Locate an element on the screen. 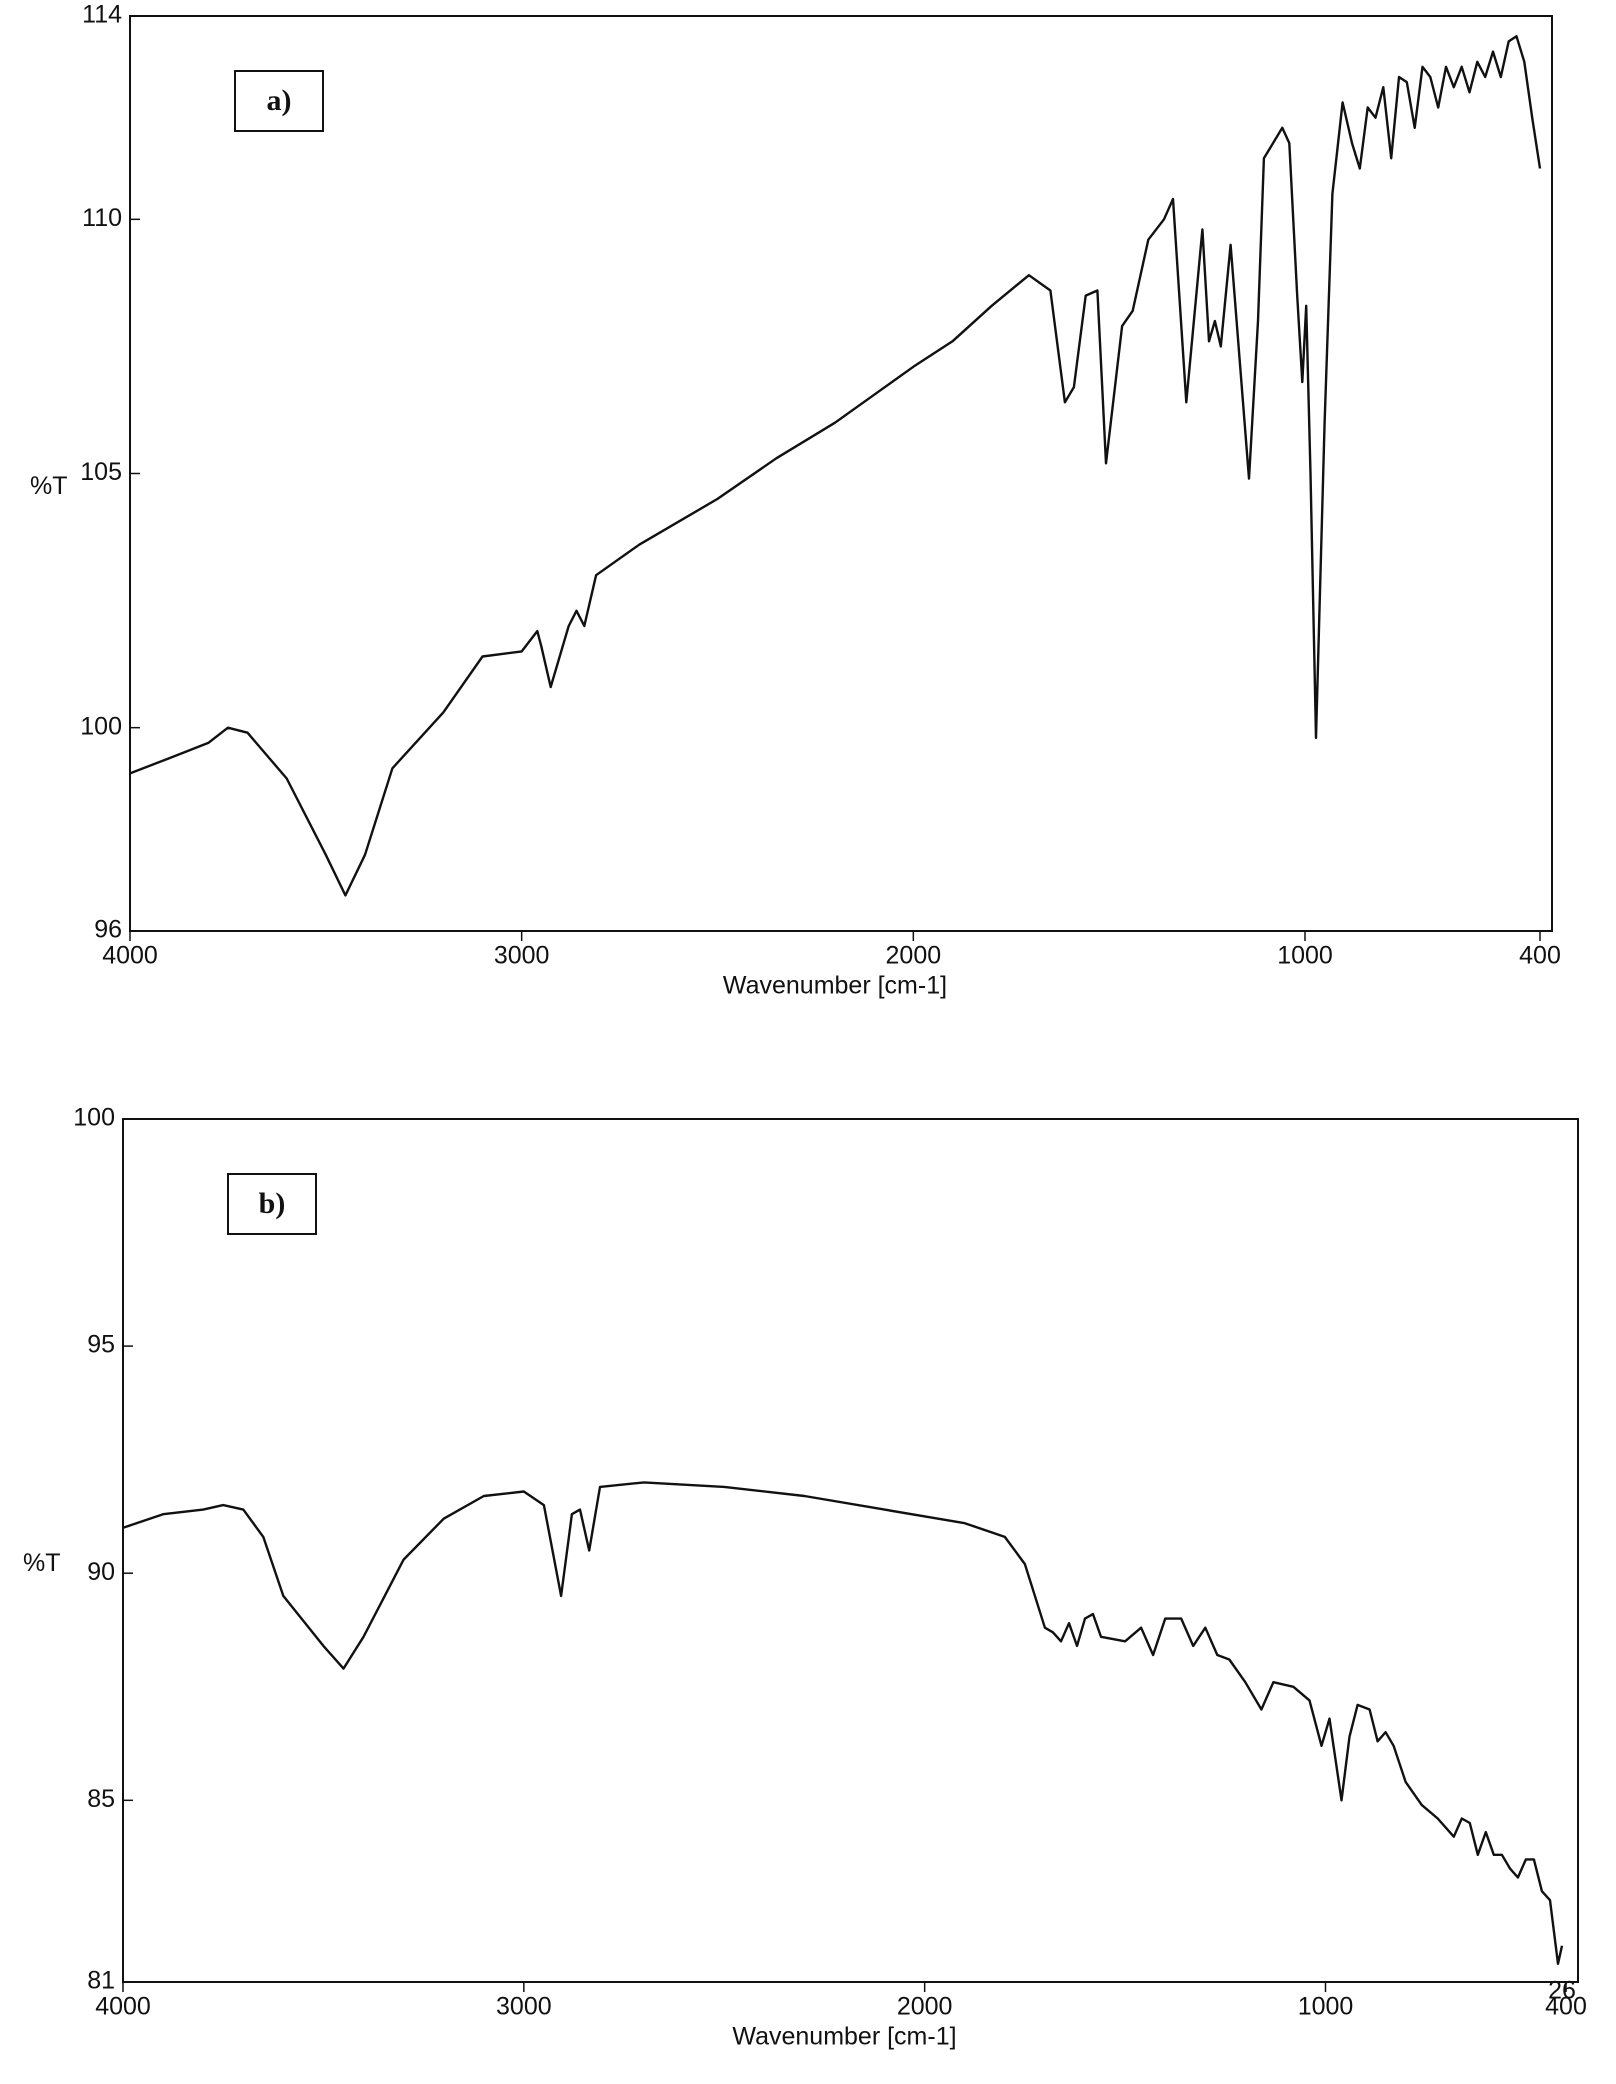 Image resolution: width=1616 pixels, height=2084 pixels. annotation: 26 is located at coordinates (1562, 1991).